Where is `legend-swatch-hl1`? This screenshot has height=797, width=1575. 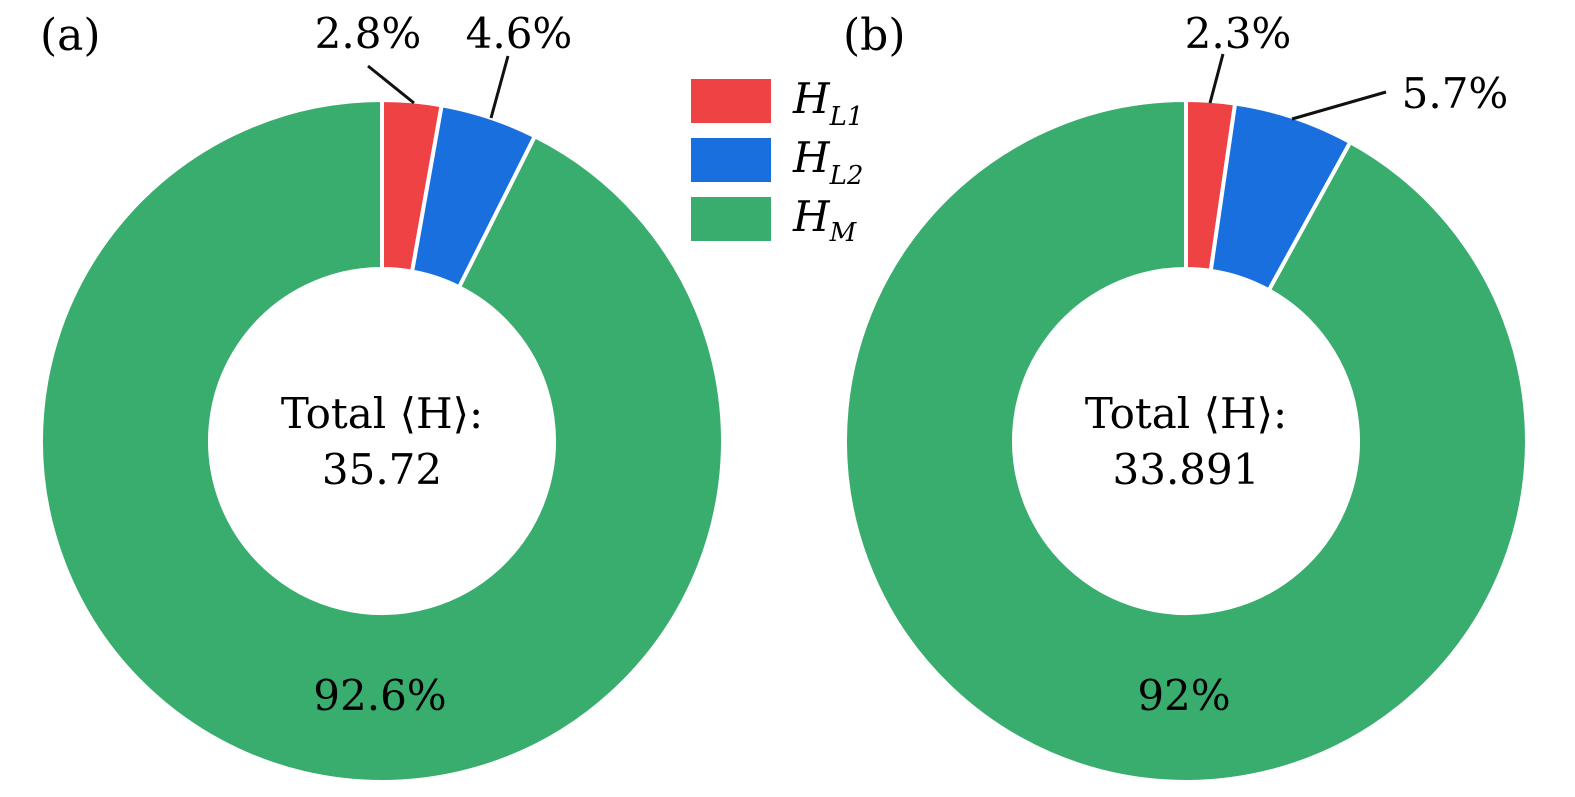
legend-swatch-hl1 is located at coordinates (731, 101).